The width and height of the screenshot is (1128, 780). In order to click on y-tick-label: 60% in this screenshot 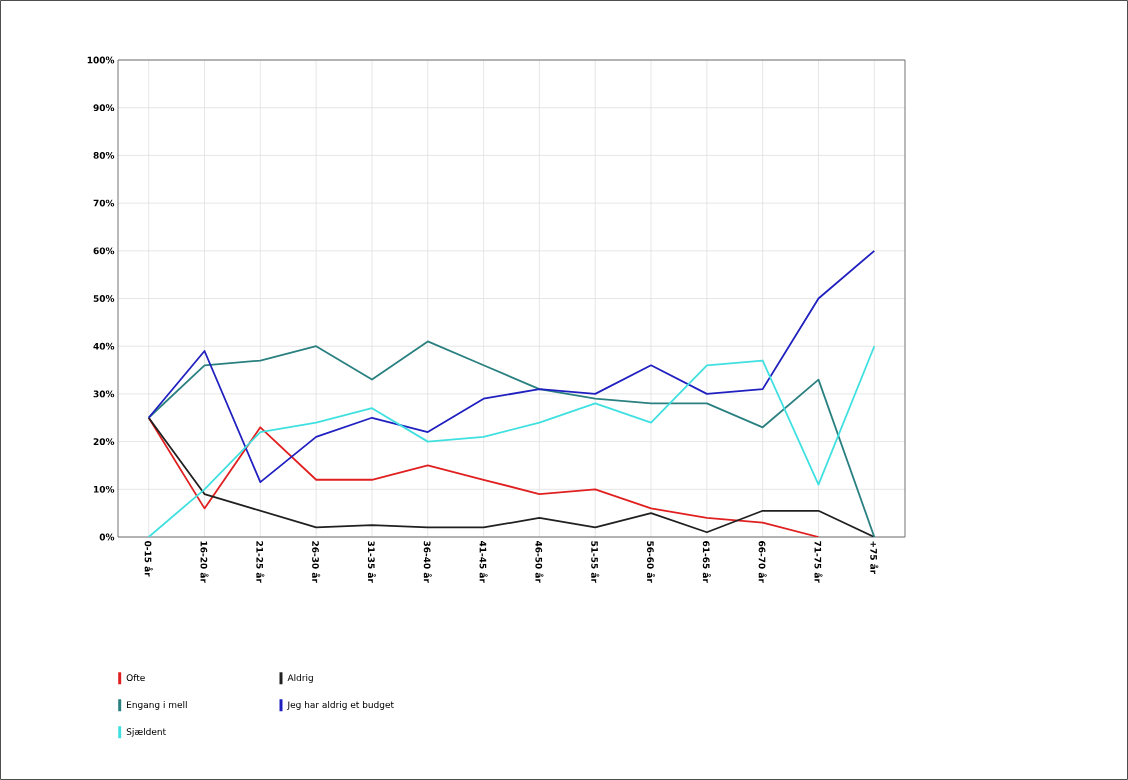, I will do `click(104, 251)`.